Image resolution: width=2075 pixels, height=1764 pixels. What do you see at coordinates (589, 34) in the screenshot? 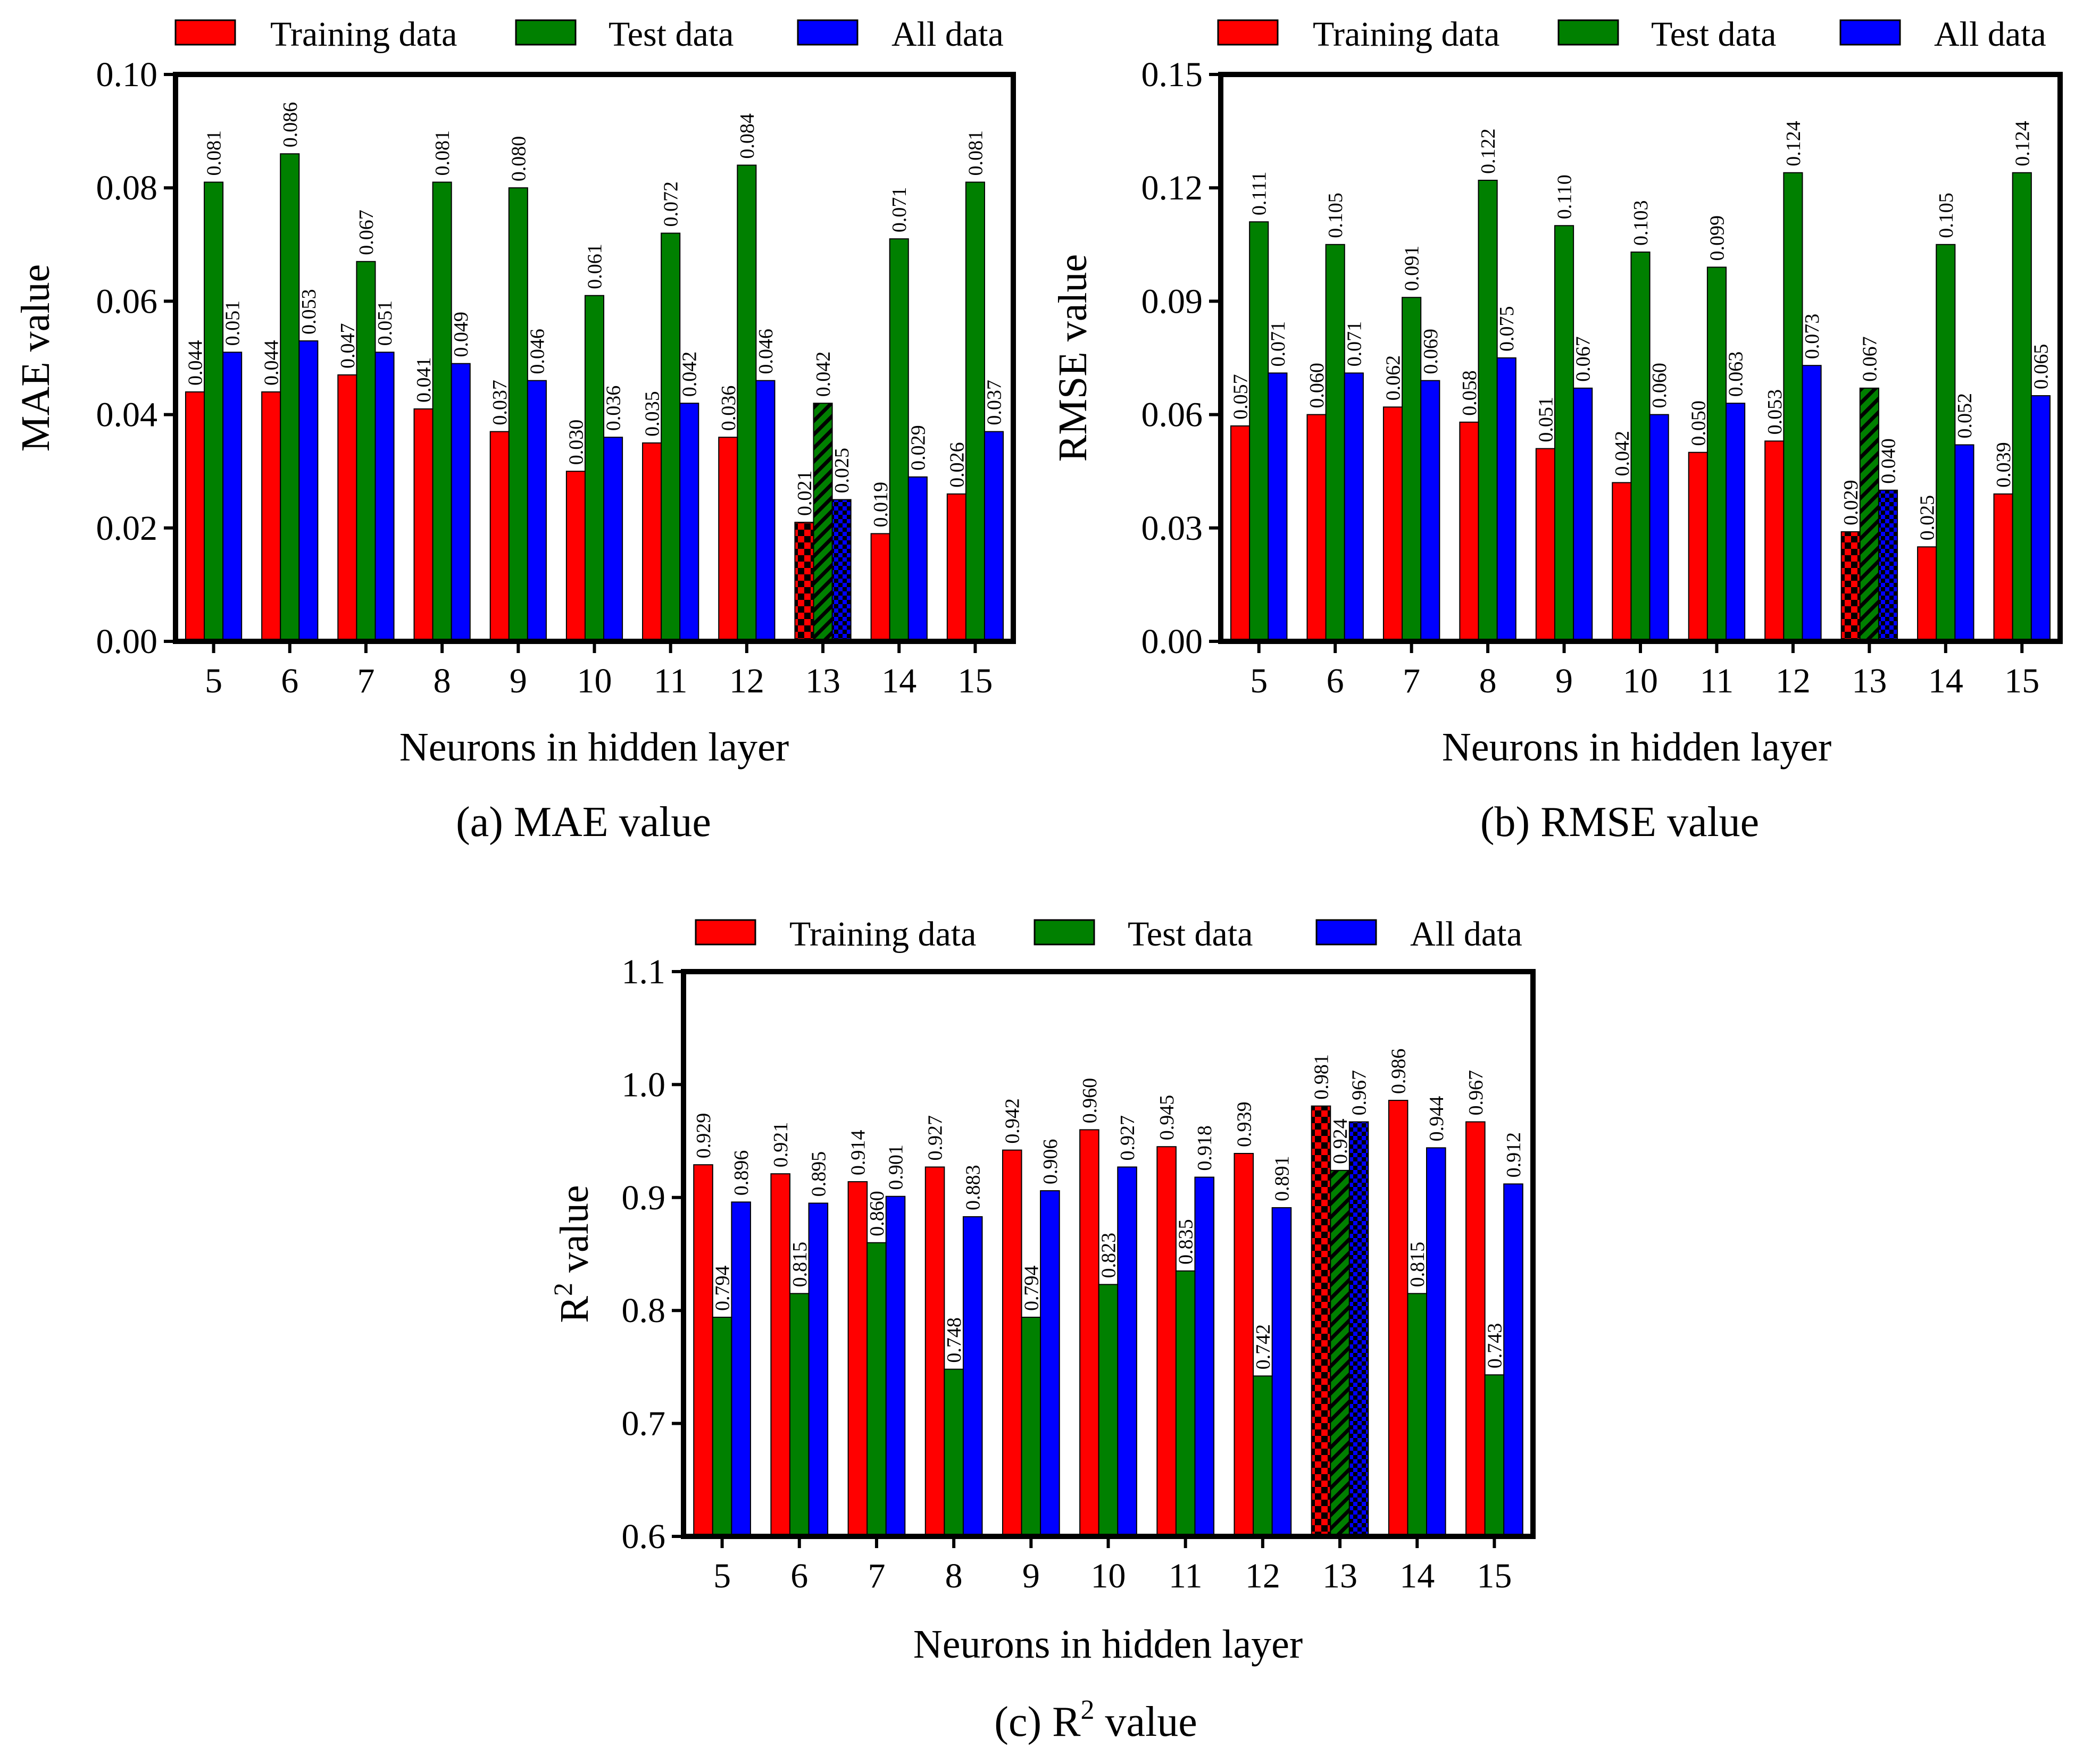
I see `legend: Training data Test data All data` at bounding box center [589, 34].